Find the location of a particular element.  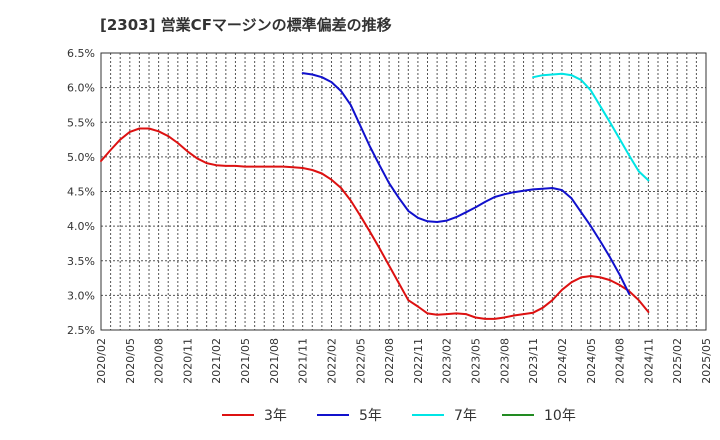

y-tick-label: 4.5% is located at coordinates (81, 192).